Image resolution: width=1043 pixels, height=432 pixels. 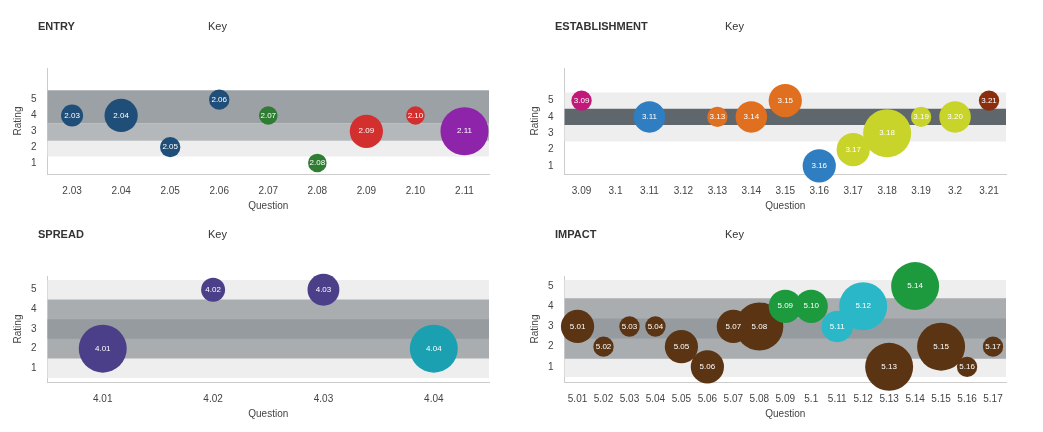 I want to click on x-tick-label: 3.1, so click(x=615, y=190).